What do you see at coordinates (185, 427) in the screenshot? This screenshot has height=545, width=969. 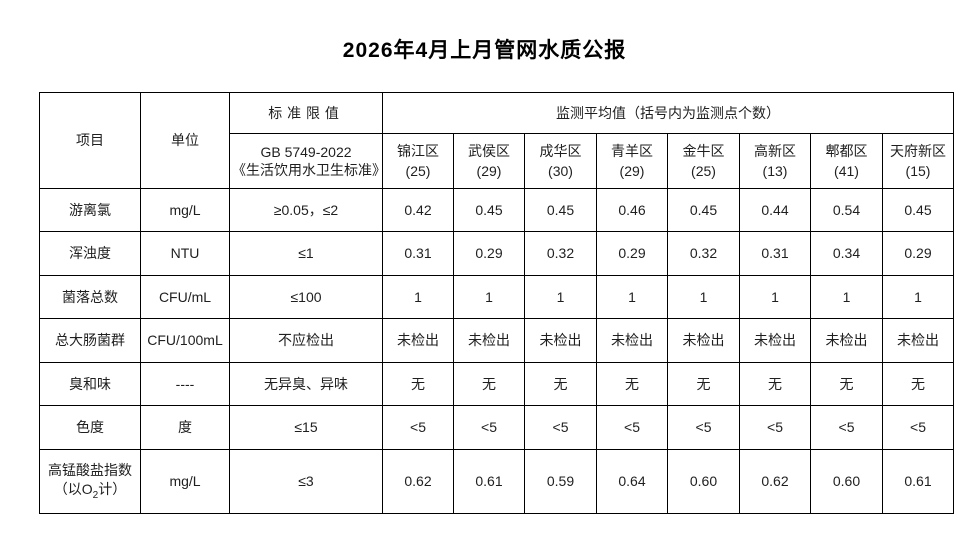 I see `row-unit: 度` at bounding box center [185, 427].